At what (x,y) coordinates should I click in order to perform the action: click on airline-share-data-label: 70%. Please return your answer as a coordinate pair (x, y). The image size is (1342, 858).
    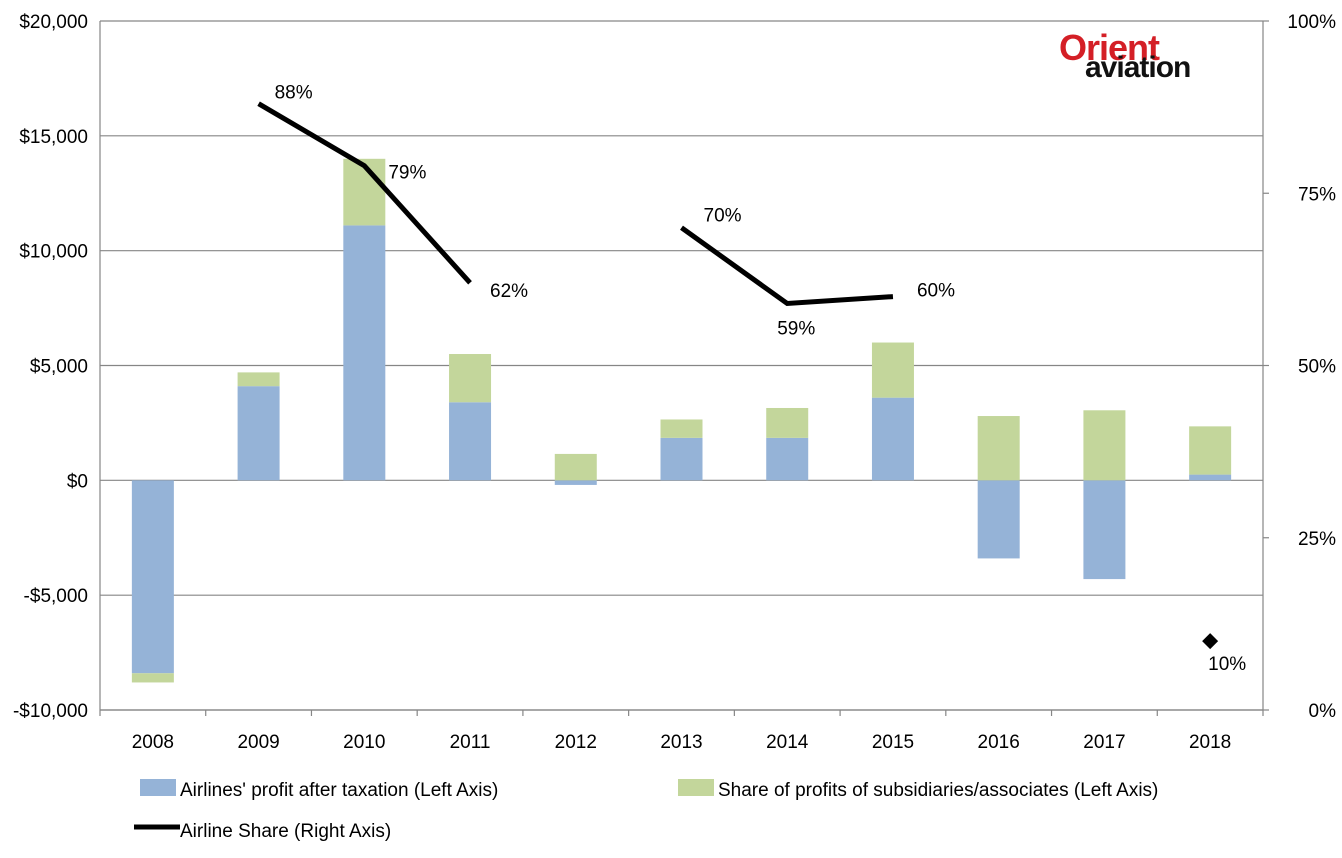
    Looking at the image, I should click on (723, 216).